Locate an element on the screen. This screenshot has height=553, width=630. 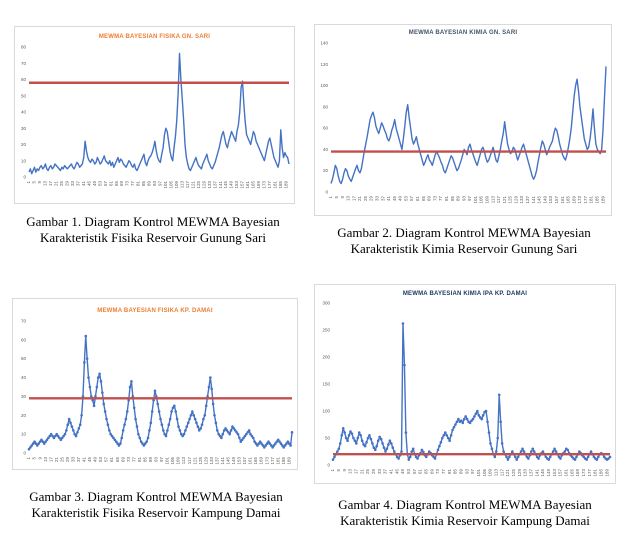
x-tick-label: 113 is located at coordinates (495, 473).